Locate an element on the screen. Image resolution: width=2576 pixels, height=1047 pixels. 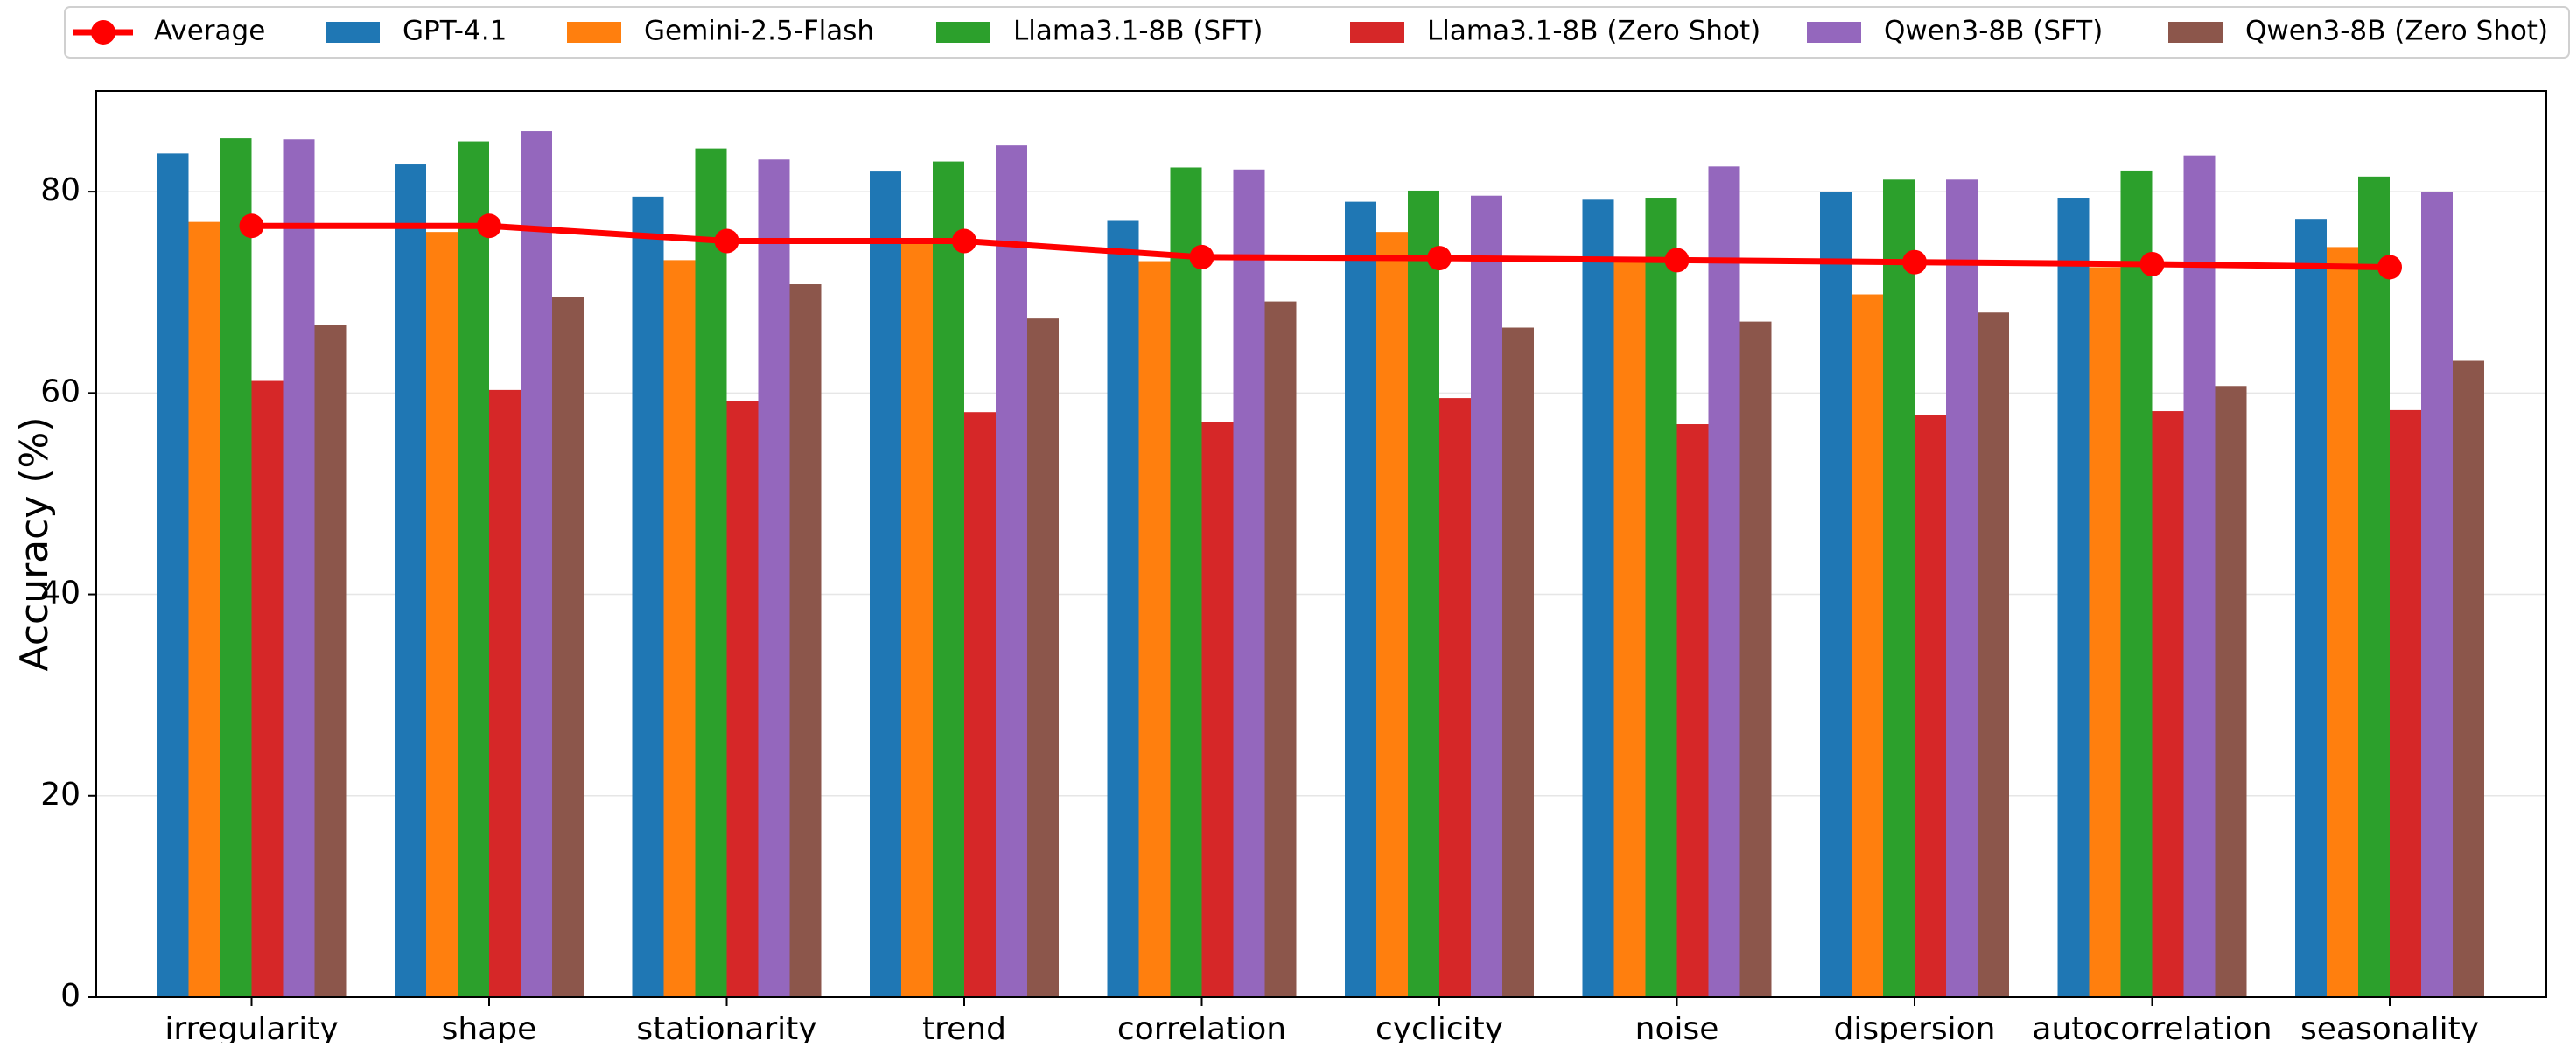
legend-item: Llama3.1-8B (SFT) is located at coordinates (1100, 31).